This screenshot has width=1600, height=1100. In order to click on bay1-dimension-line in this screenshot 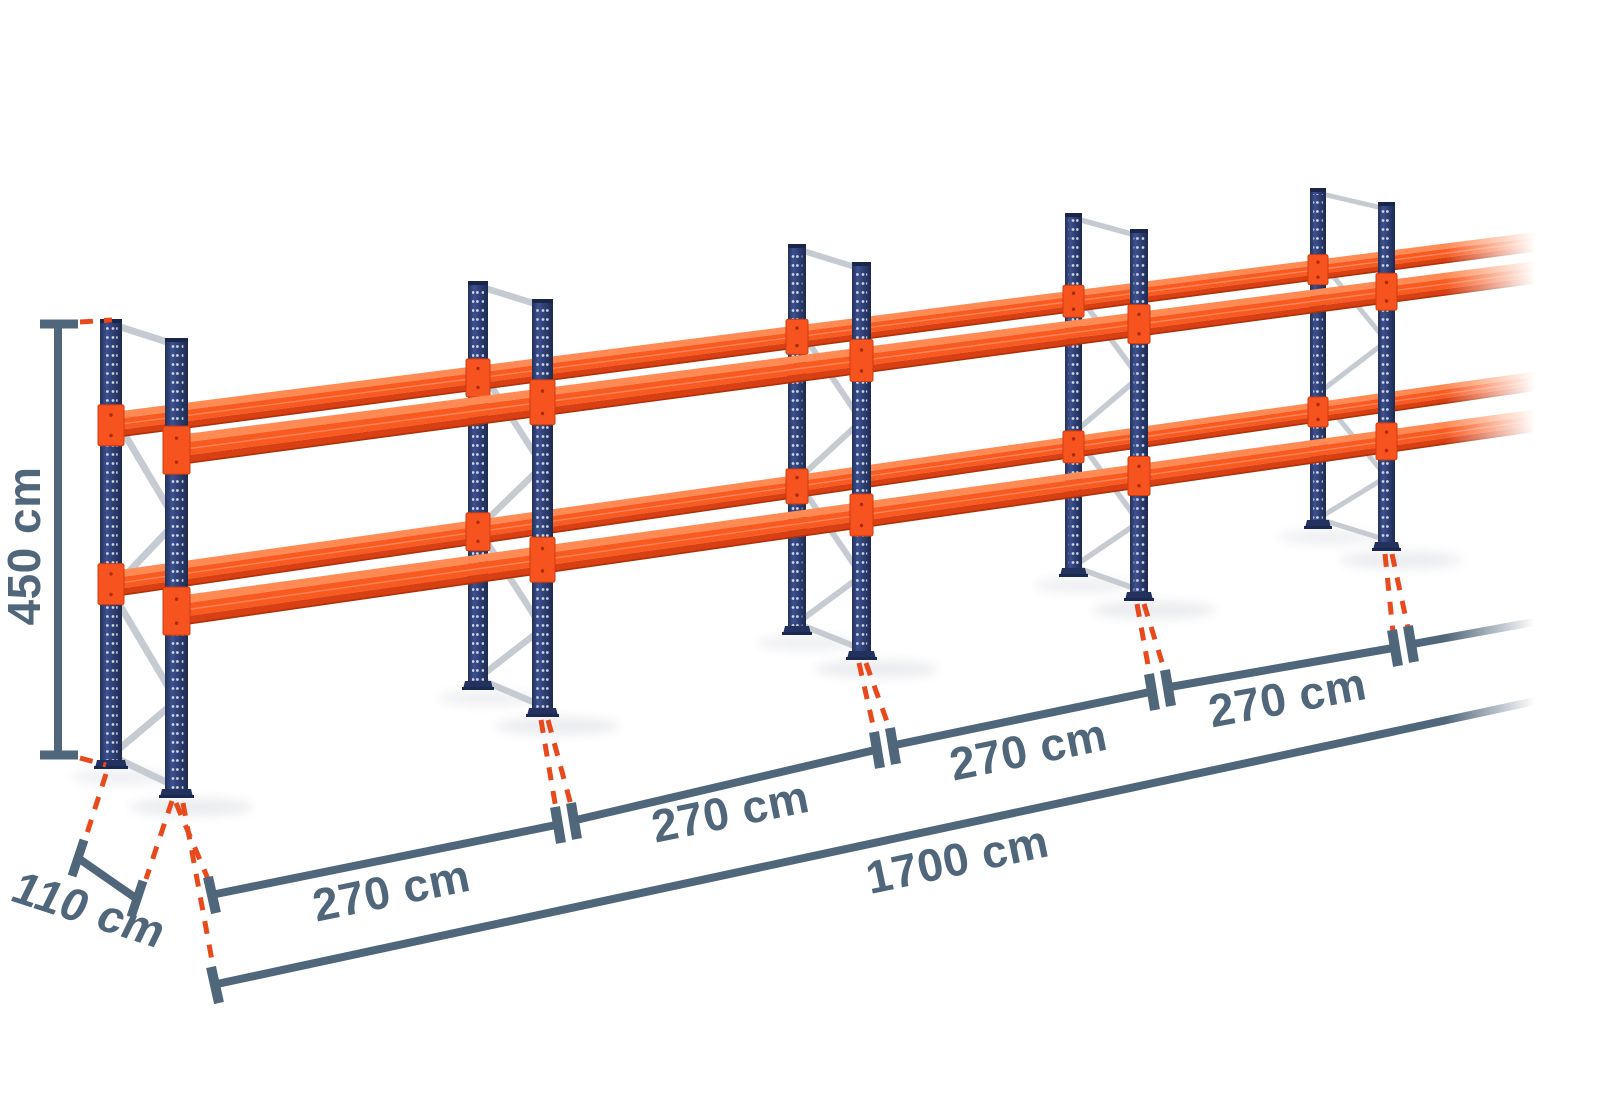, I will do `click(386, 859)`.